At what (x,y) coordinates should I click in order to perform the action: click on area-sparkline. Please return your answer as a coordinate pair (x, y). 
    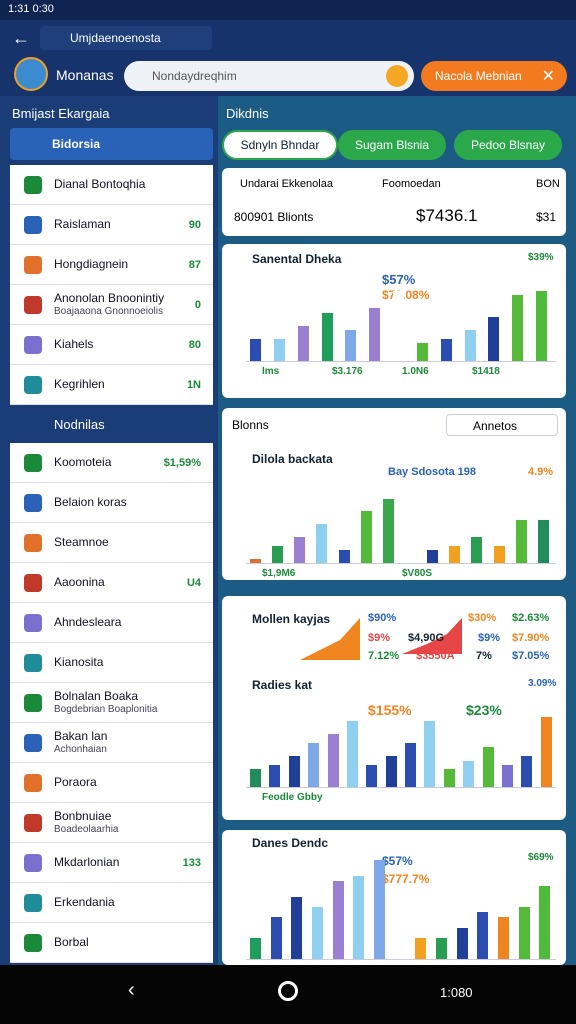
    Looking at the image, I should click on (432, 636).